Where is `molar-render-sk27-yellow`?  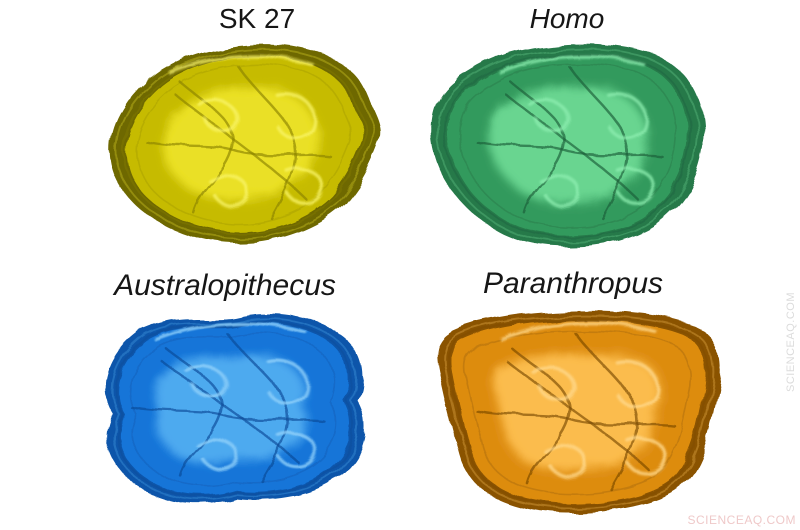
molar-render-sk27-yellow is located at coordinates (245, 143).